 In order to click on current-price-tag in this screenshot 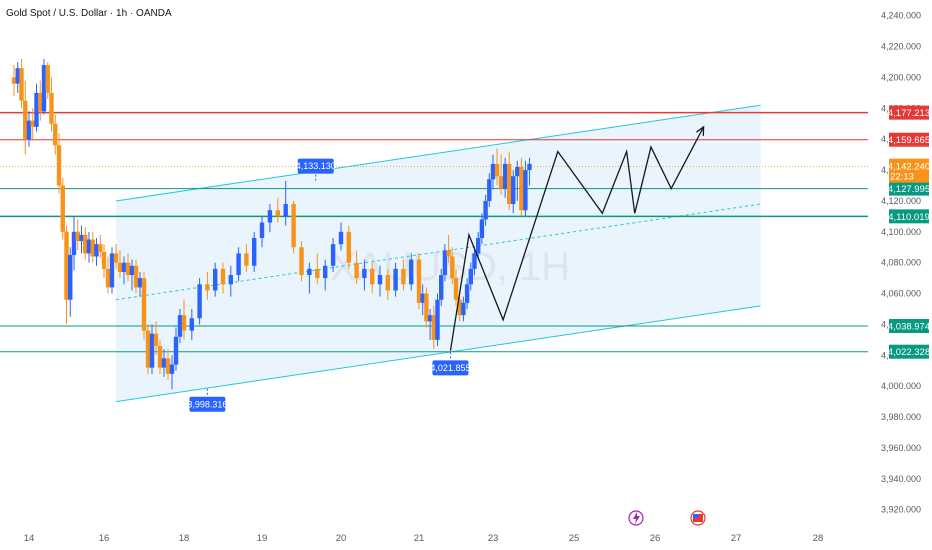, I will do `click(909, 170)`.